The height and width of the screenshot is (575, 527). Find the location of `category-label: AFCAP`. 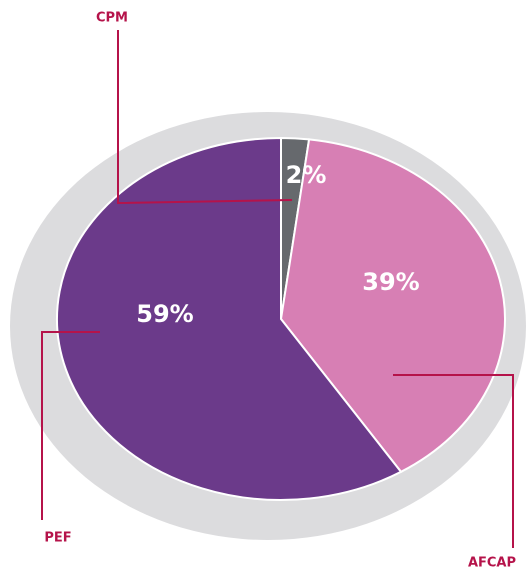

category-label: AFCAP is located at coordinates (492, 563).